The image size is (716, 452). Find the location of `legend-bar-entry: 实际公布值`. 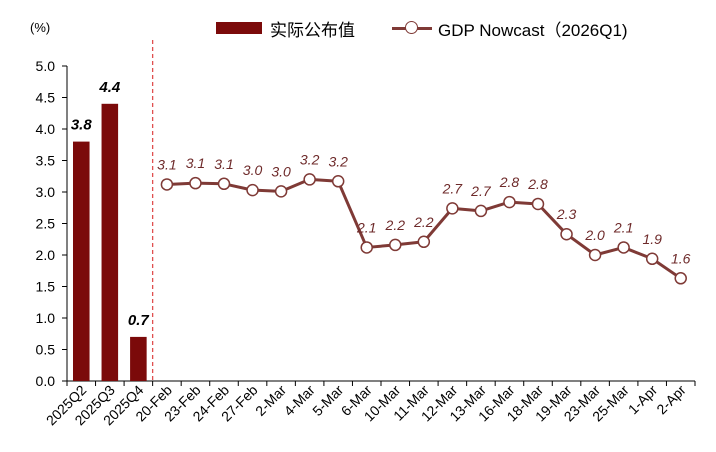

legend-bar-entry: 实际公布值 is located at coordinates (285, 28).